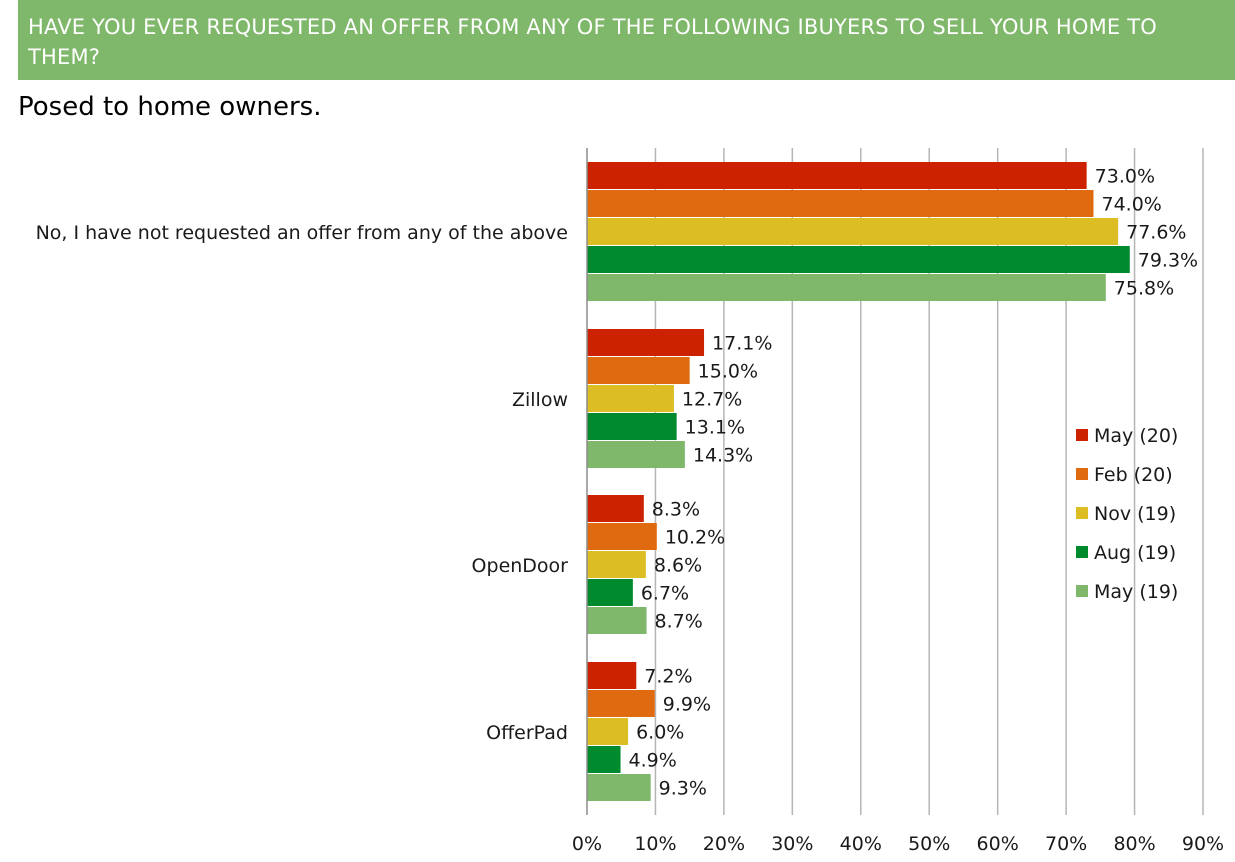 Image resolution: width=1235 pixels, height=862 pixels. Describe the element at coordinates (792, 844) in the screenshot. I see `x-tick-label: 30%` at that location.